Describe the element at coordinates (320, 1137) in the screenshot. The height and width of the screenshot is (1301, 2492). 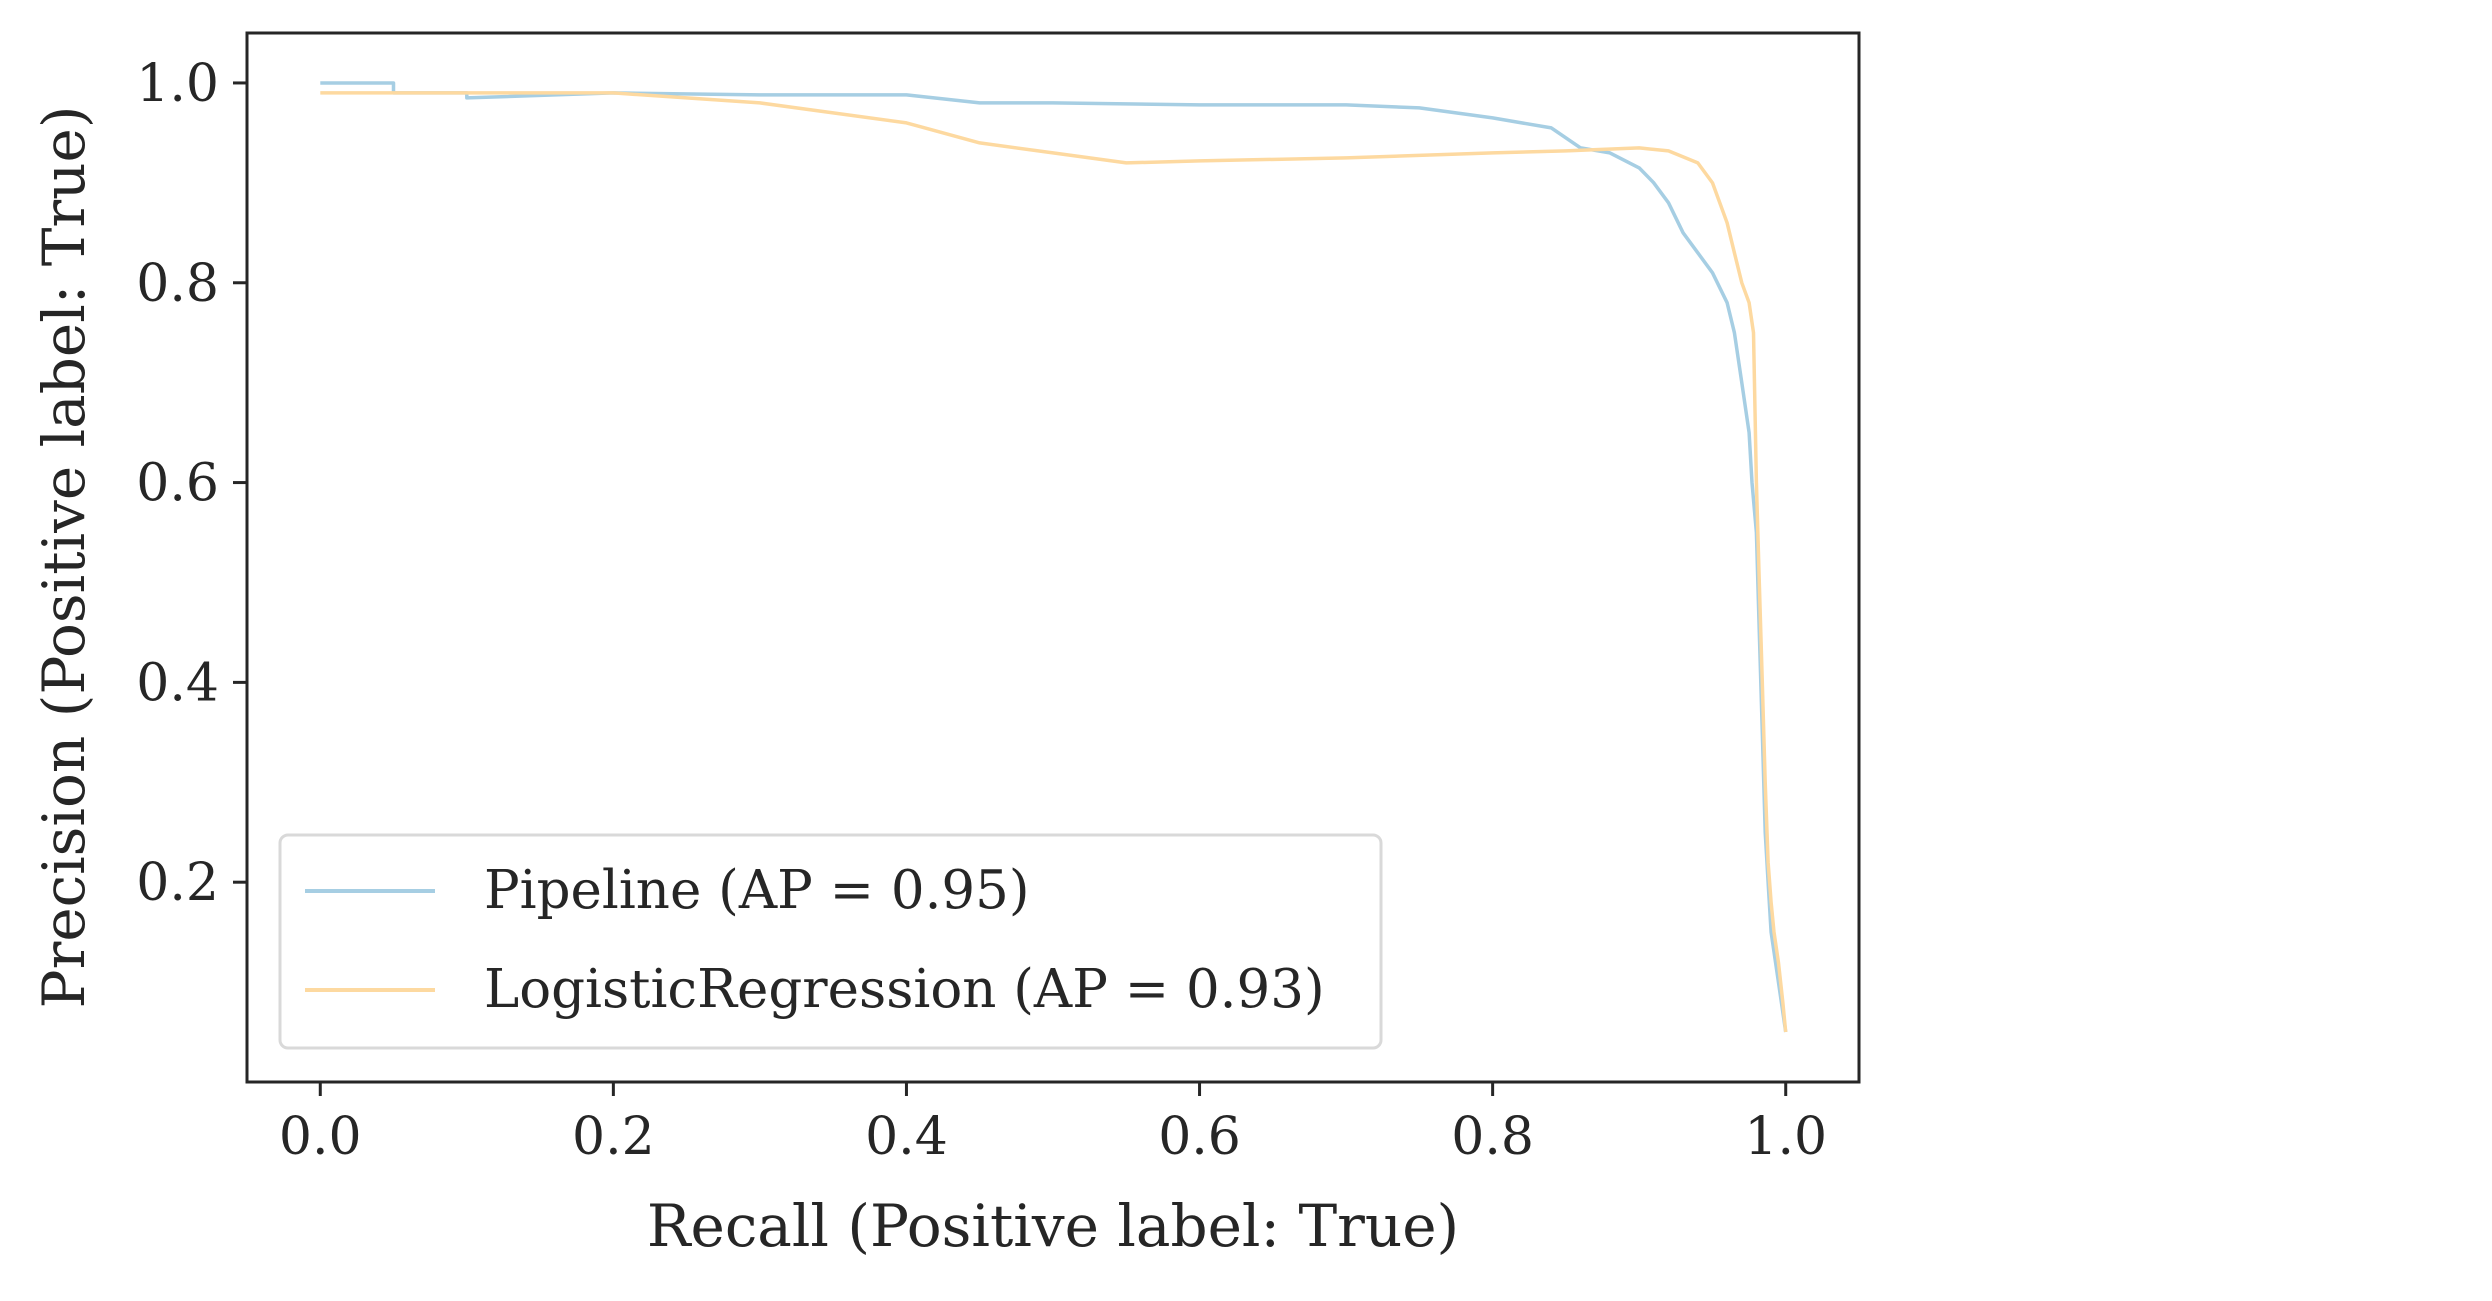
I see `x-tick-label: 0.0` at that location.